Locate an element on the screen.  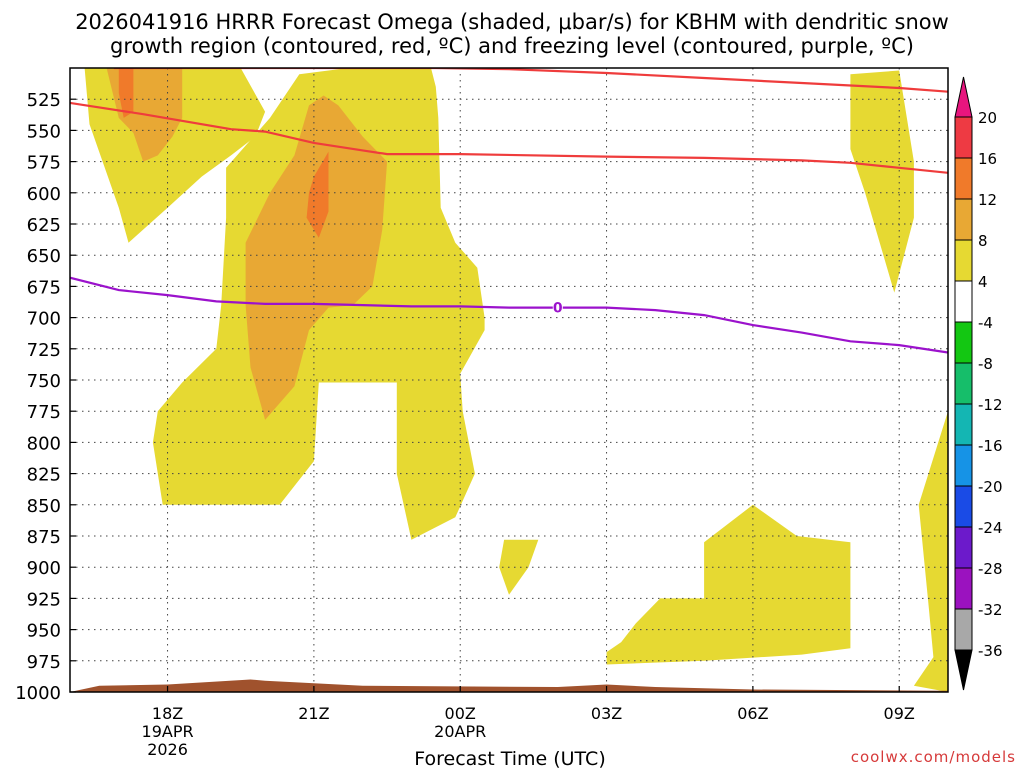
y-tick-label: 750 is located at coordinates (44, 381).